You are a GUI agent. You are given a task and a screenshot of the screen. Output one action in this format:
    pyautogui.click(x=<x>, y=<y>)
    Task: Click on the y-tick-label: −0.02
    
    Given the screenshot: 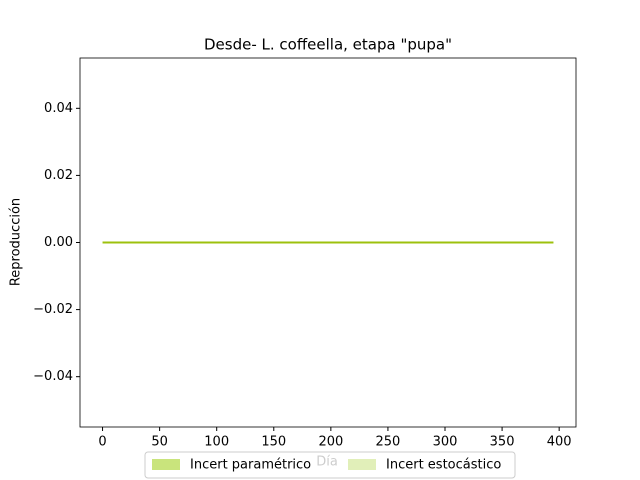 What is the action you would take?
    pyautogui.click(x=53, y=309)
    